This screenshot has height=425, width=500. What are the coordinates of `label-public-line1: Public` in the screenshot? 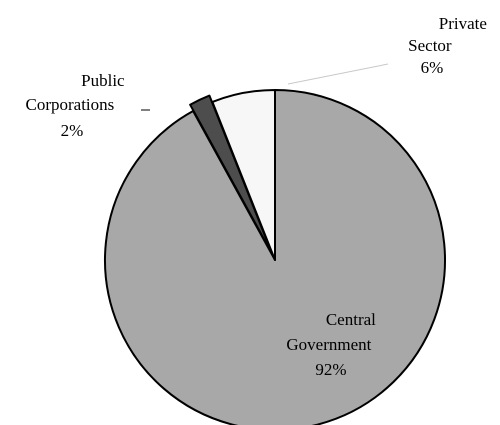 It's located at (103, 80).